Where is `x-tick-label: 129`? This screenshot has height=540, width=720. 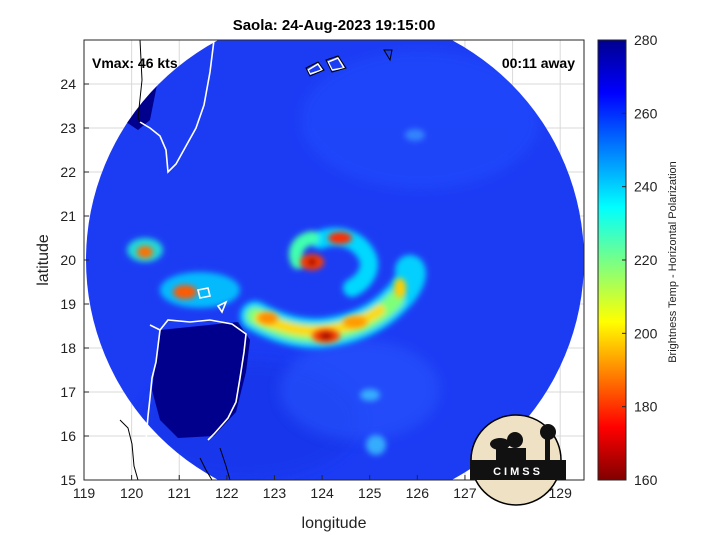 x-tick-label: 129 is located at coordinates (561, 493).